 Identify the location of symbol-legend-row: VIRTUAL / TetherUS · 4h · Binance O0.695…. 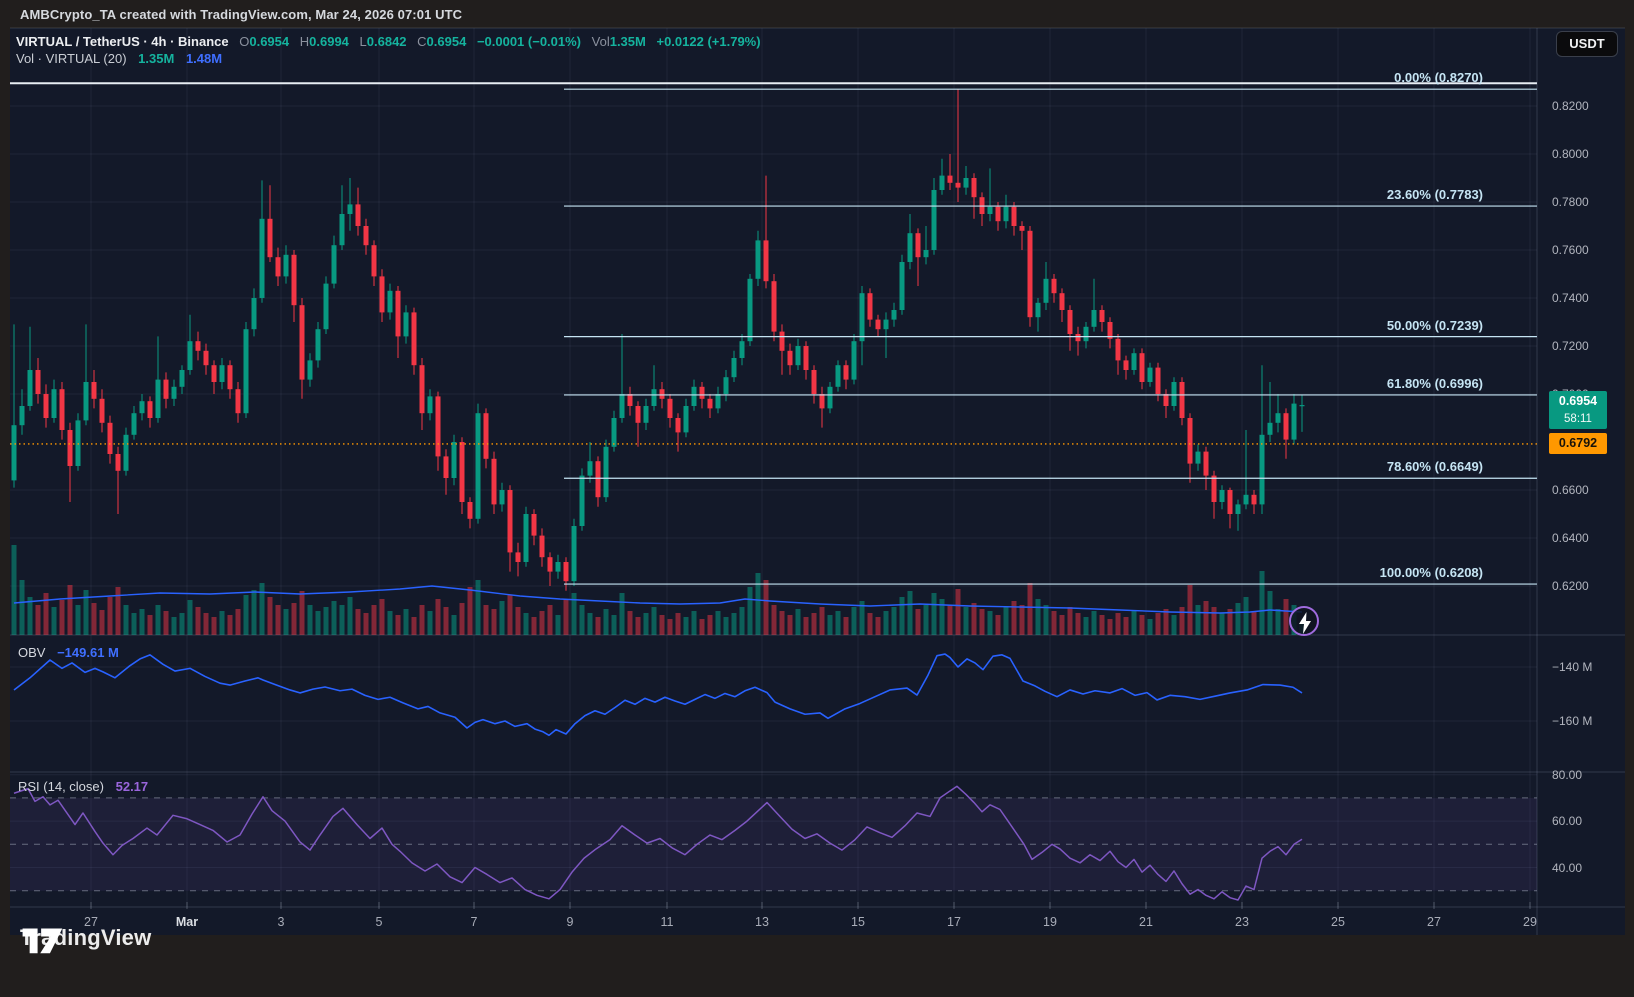
(388, 41).